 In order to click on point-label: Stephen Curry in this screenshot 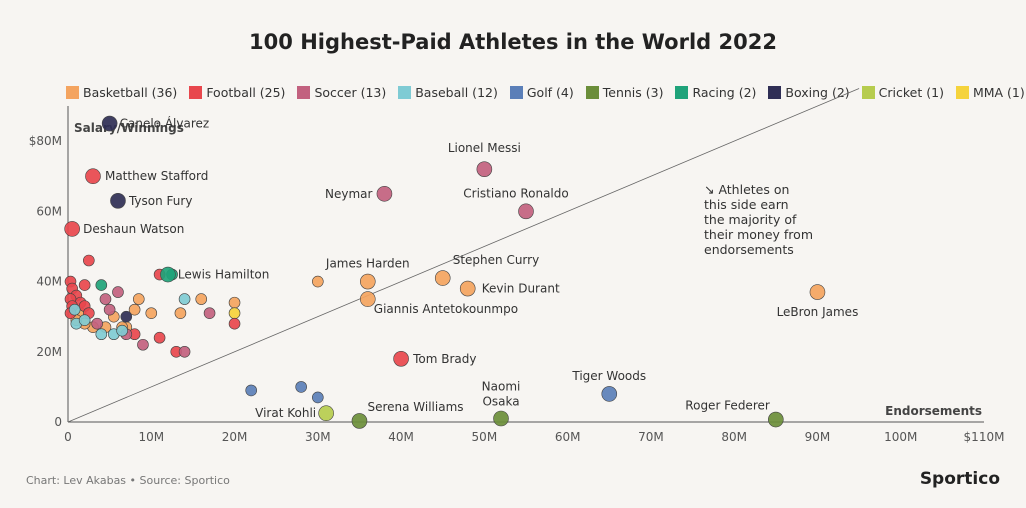, I will do `click(496, 260)`.